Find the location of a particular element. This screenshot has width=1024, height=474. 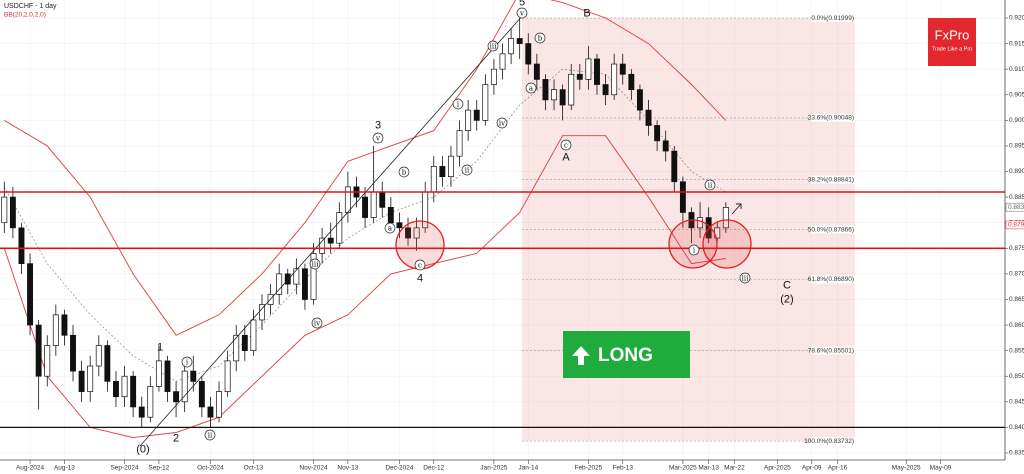

x-tick-label: May-09 is located at coordinates (941, 468).